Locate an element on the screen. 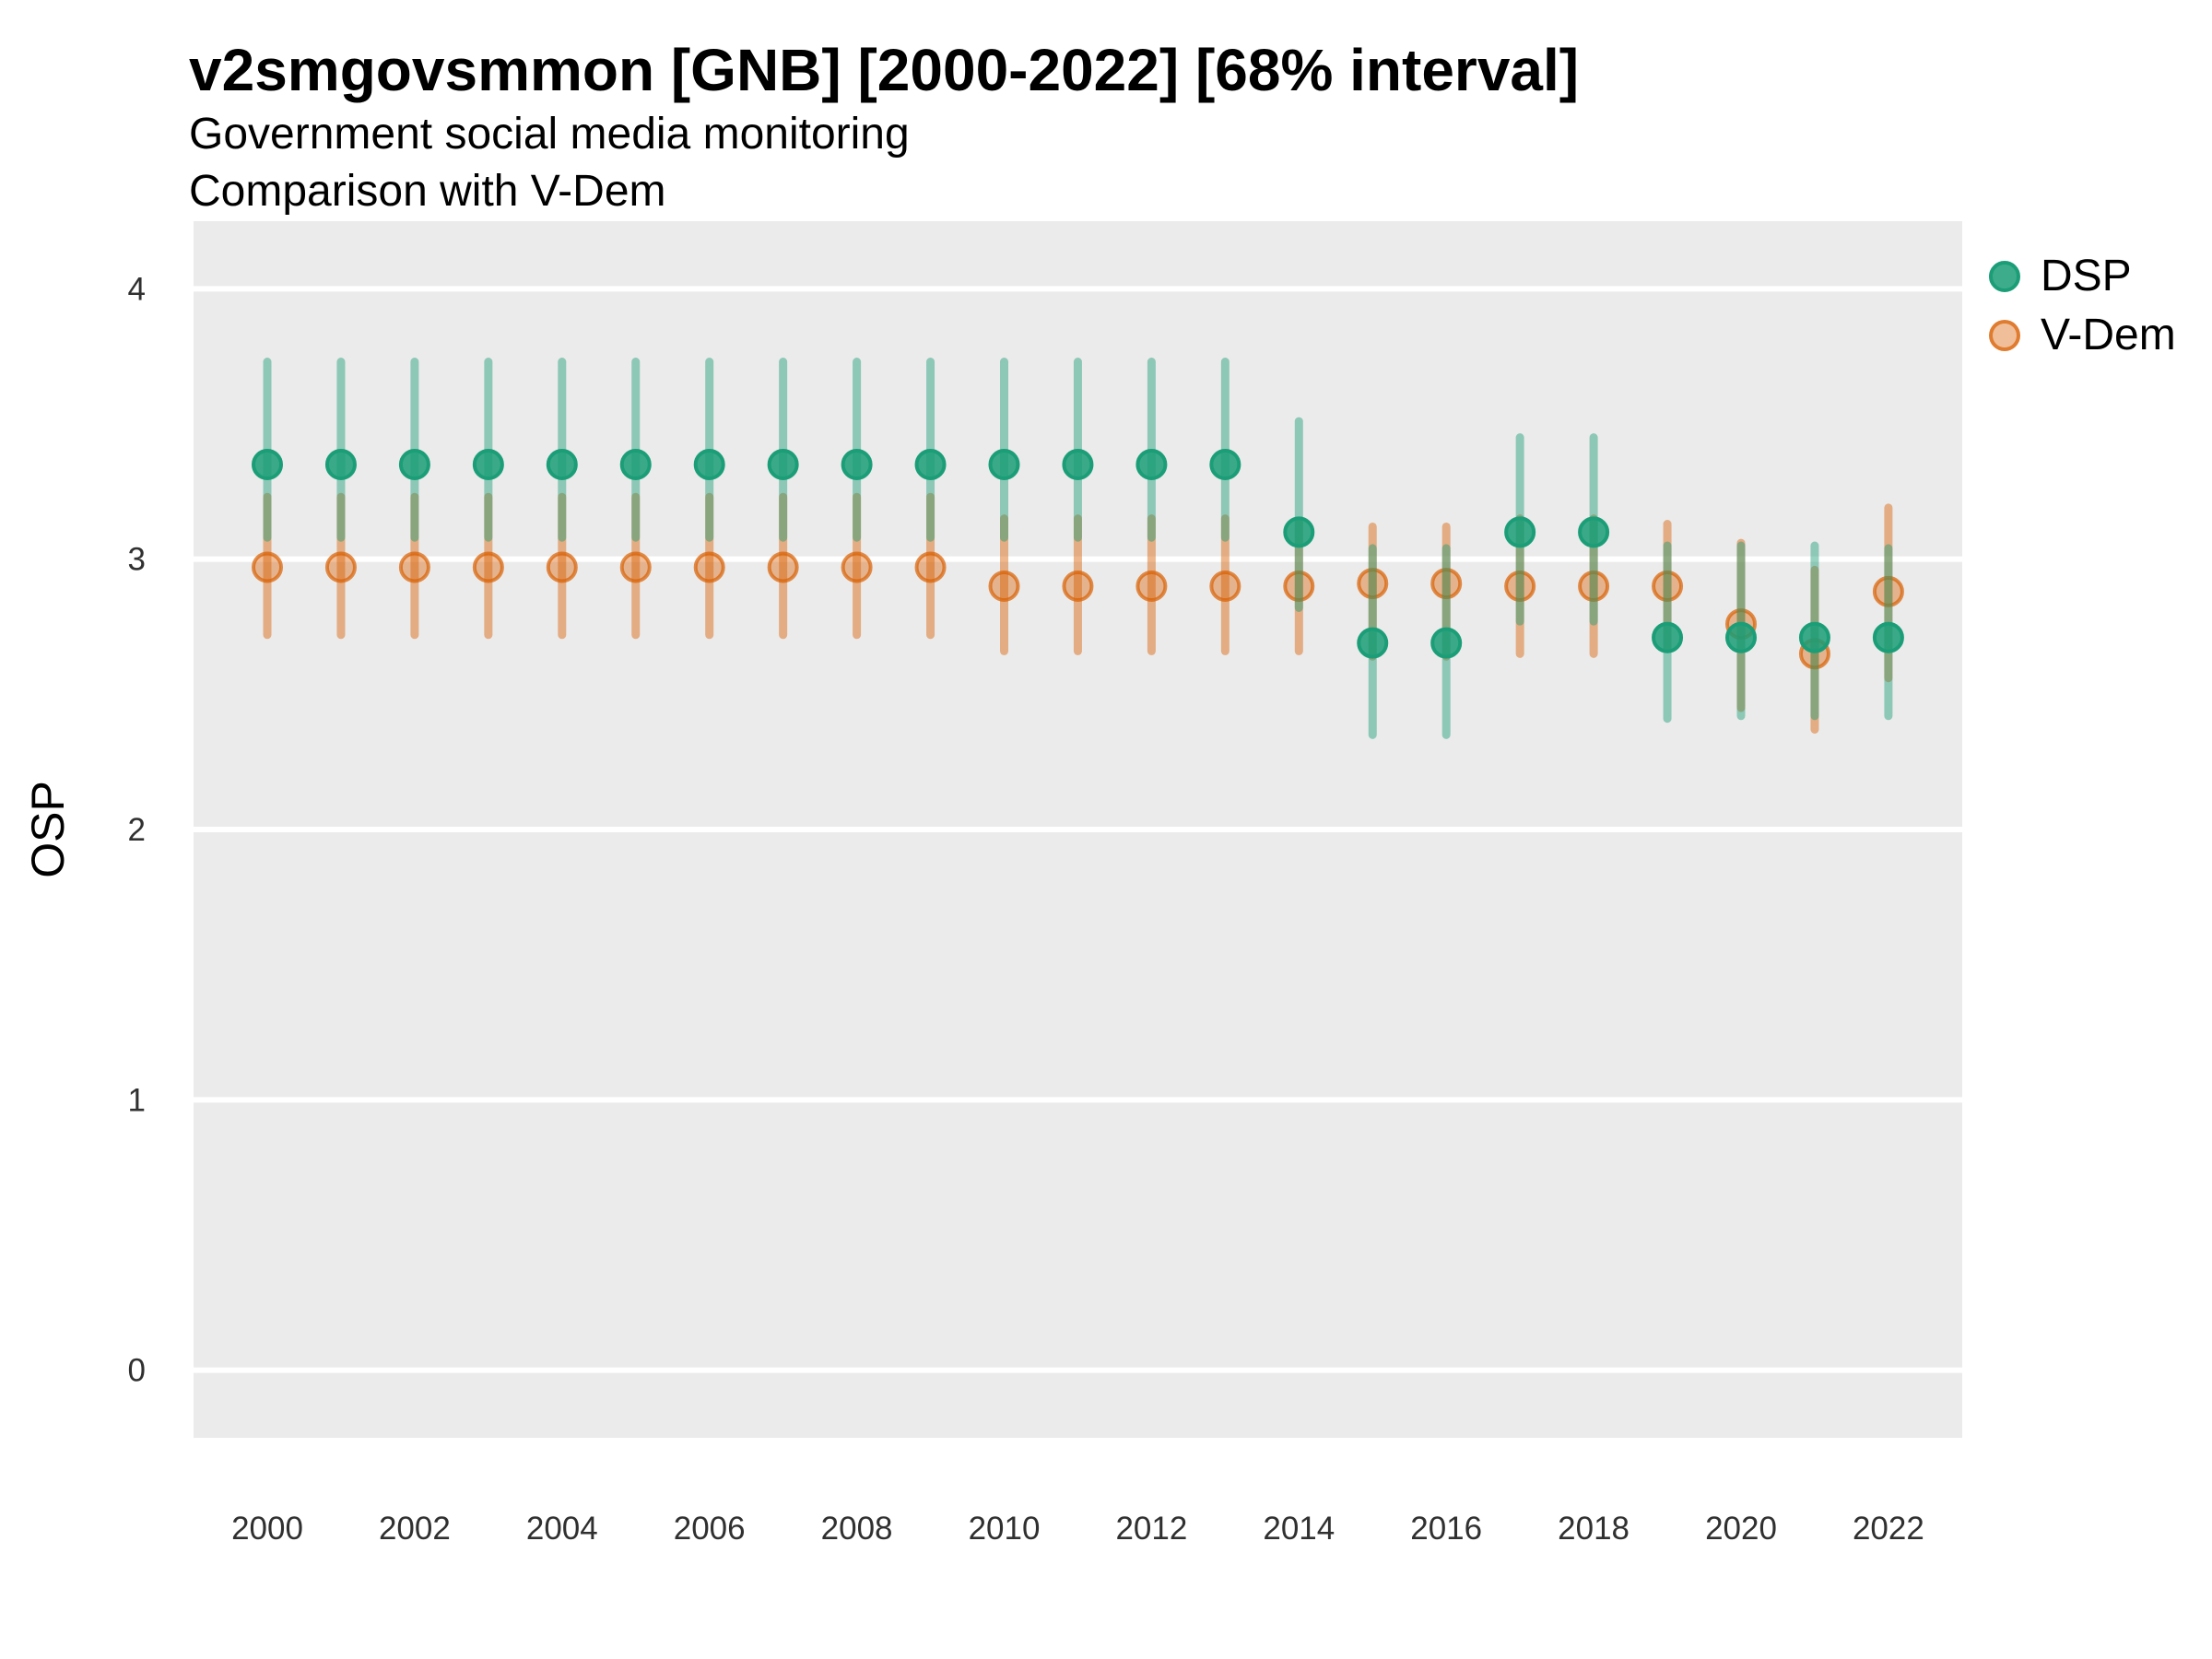 The height and width of the screenshot is (1659, 2212). dsp-point-2022 is located at coordinates (1888, 637).